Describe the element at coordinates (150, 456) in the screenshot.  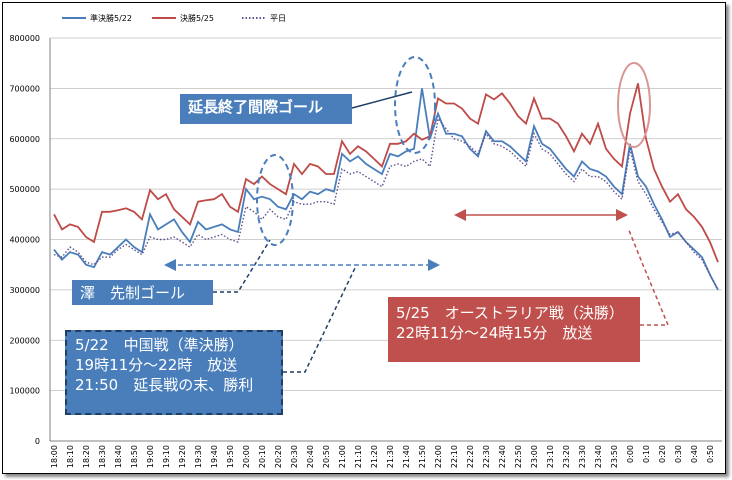
I see `x-tick-label: 19:00` at that location.